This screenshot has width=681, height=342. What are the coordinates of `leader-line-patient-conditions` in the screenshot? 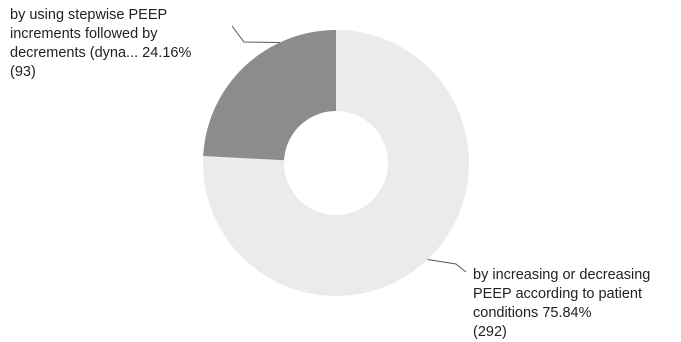 It's located at (447, 266).